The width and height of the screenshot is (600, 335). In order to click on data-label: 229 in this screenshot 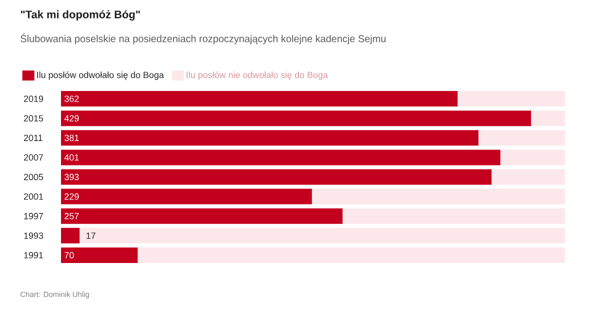, I will do `click(71, 196)`.